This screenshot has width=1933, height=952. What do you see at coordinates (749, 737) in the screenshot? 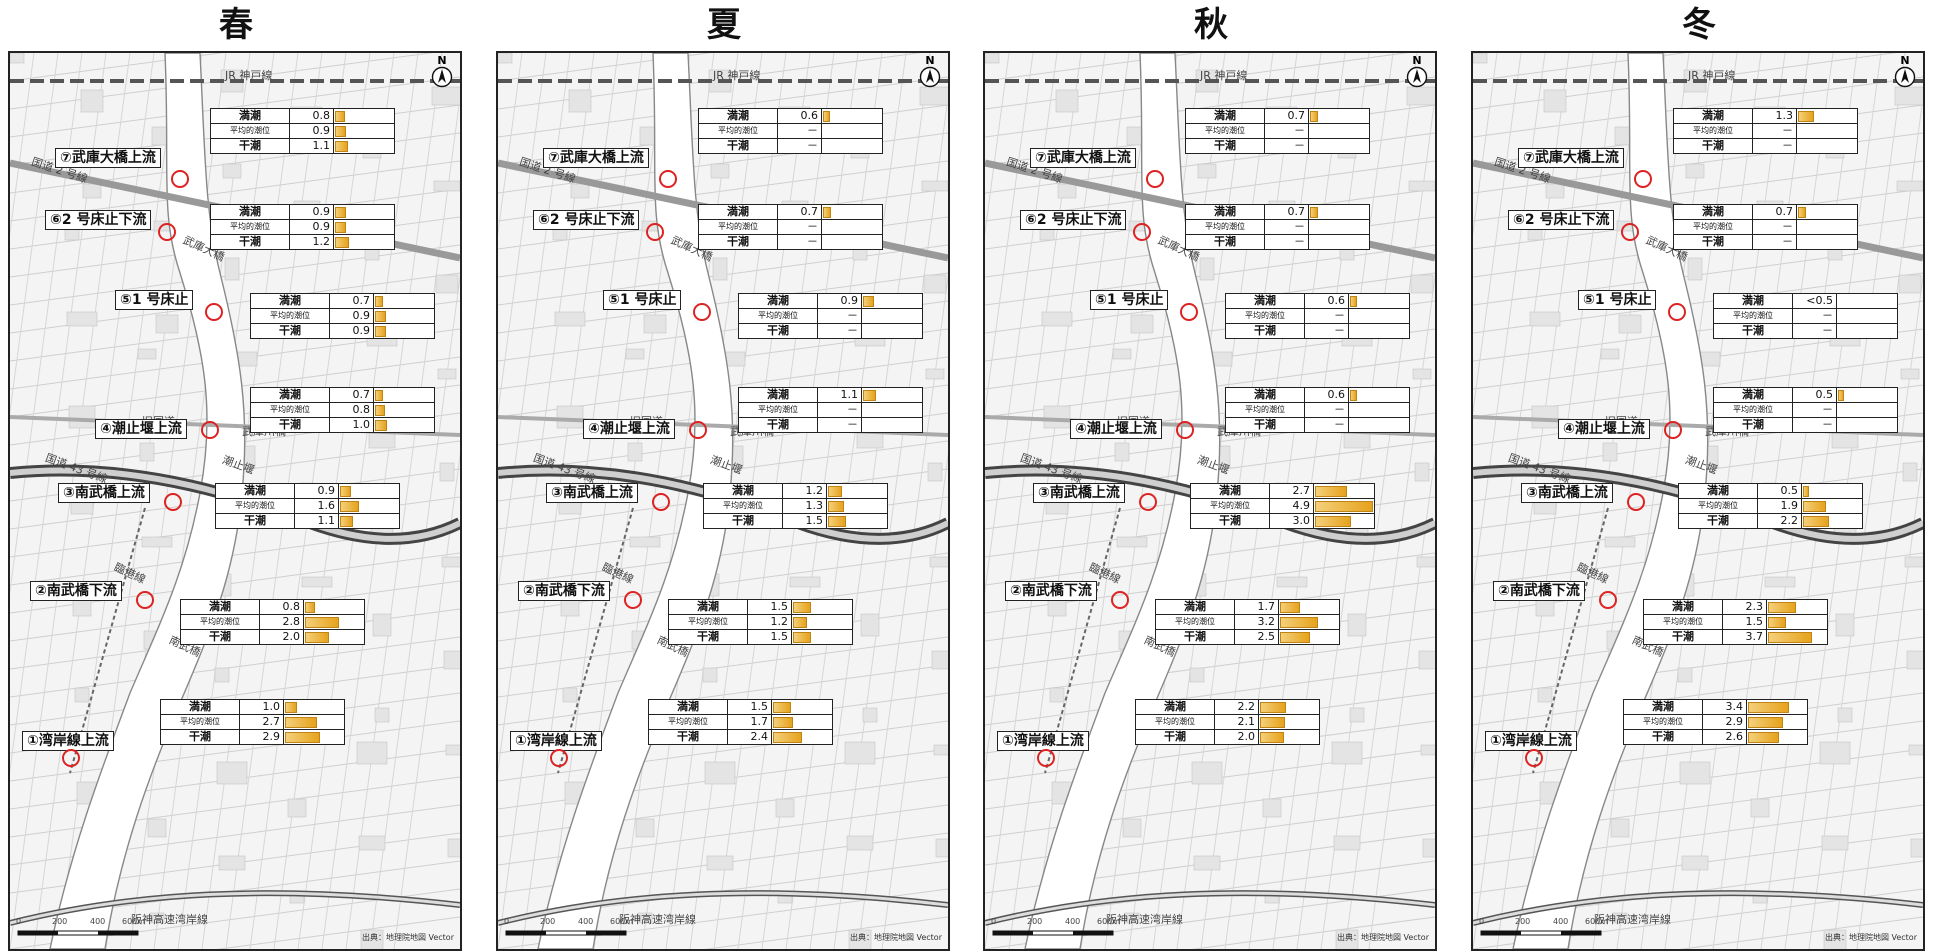
I see `tide-value: 2.4` at bounding box center [749, 737].